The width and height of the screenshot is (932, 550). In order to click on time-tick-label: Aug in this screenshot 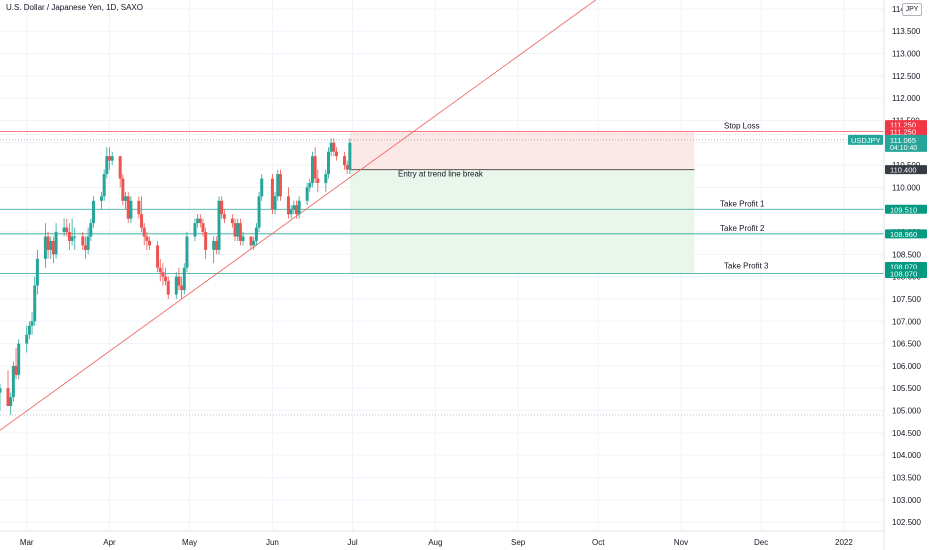, I will do `click(435, 542)`.